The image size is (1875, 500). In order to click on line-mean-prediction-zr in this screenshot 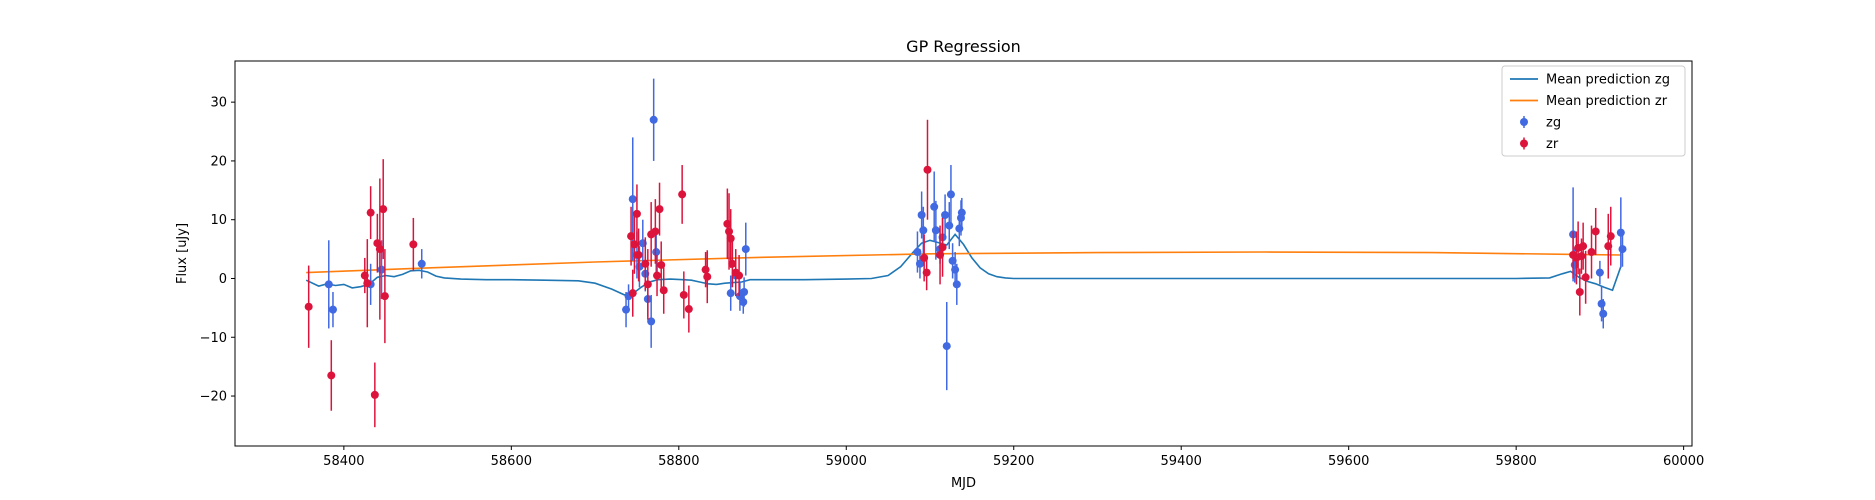, I will do `click(963, 262)`.